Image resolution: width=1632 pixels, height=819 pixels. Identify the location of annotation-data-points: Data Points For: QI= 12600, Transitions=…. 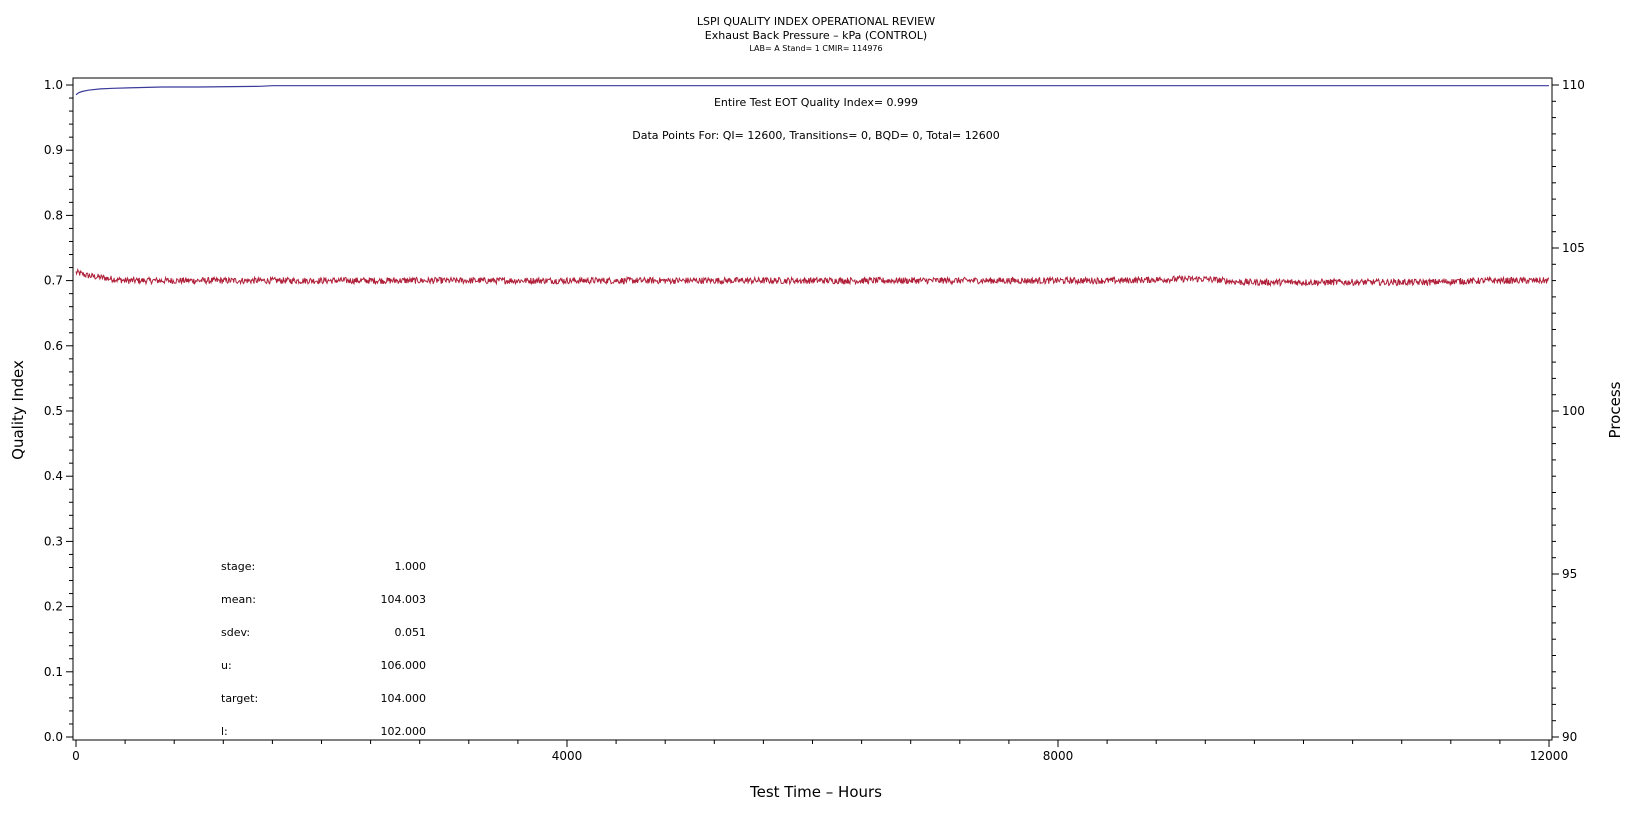
(816, 135).